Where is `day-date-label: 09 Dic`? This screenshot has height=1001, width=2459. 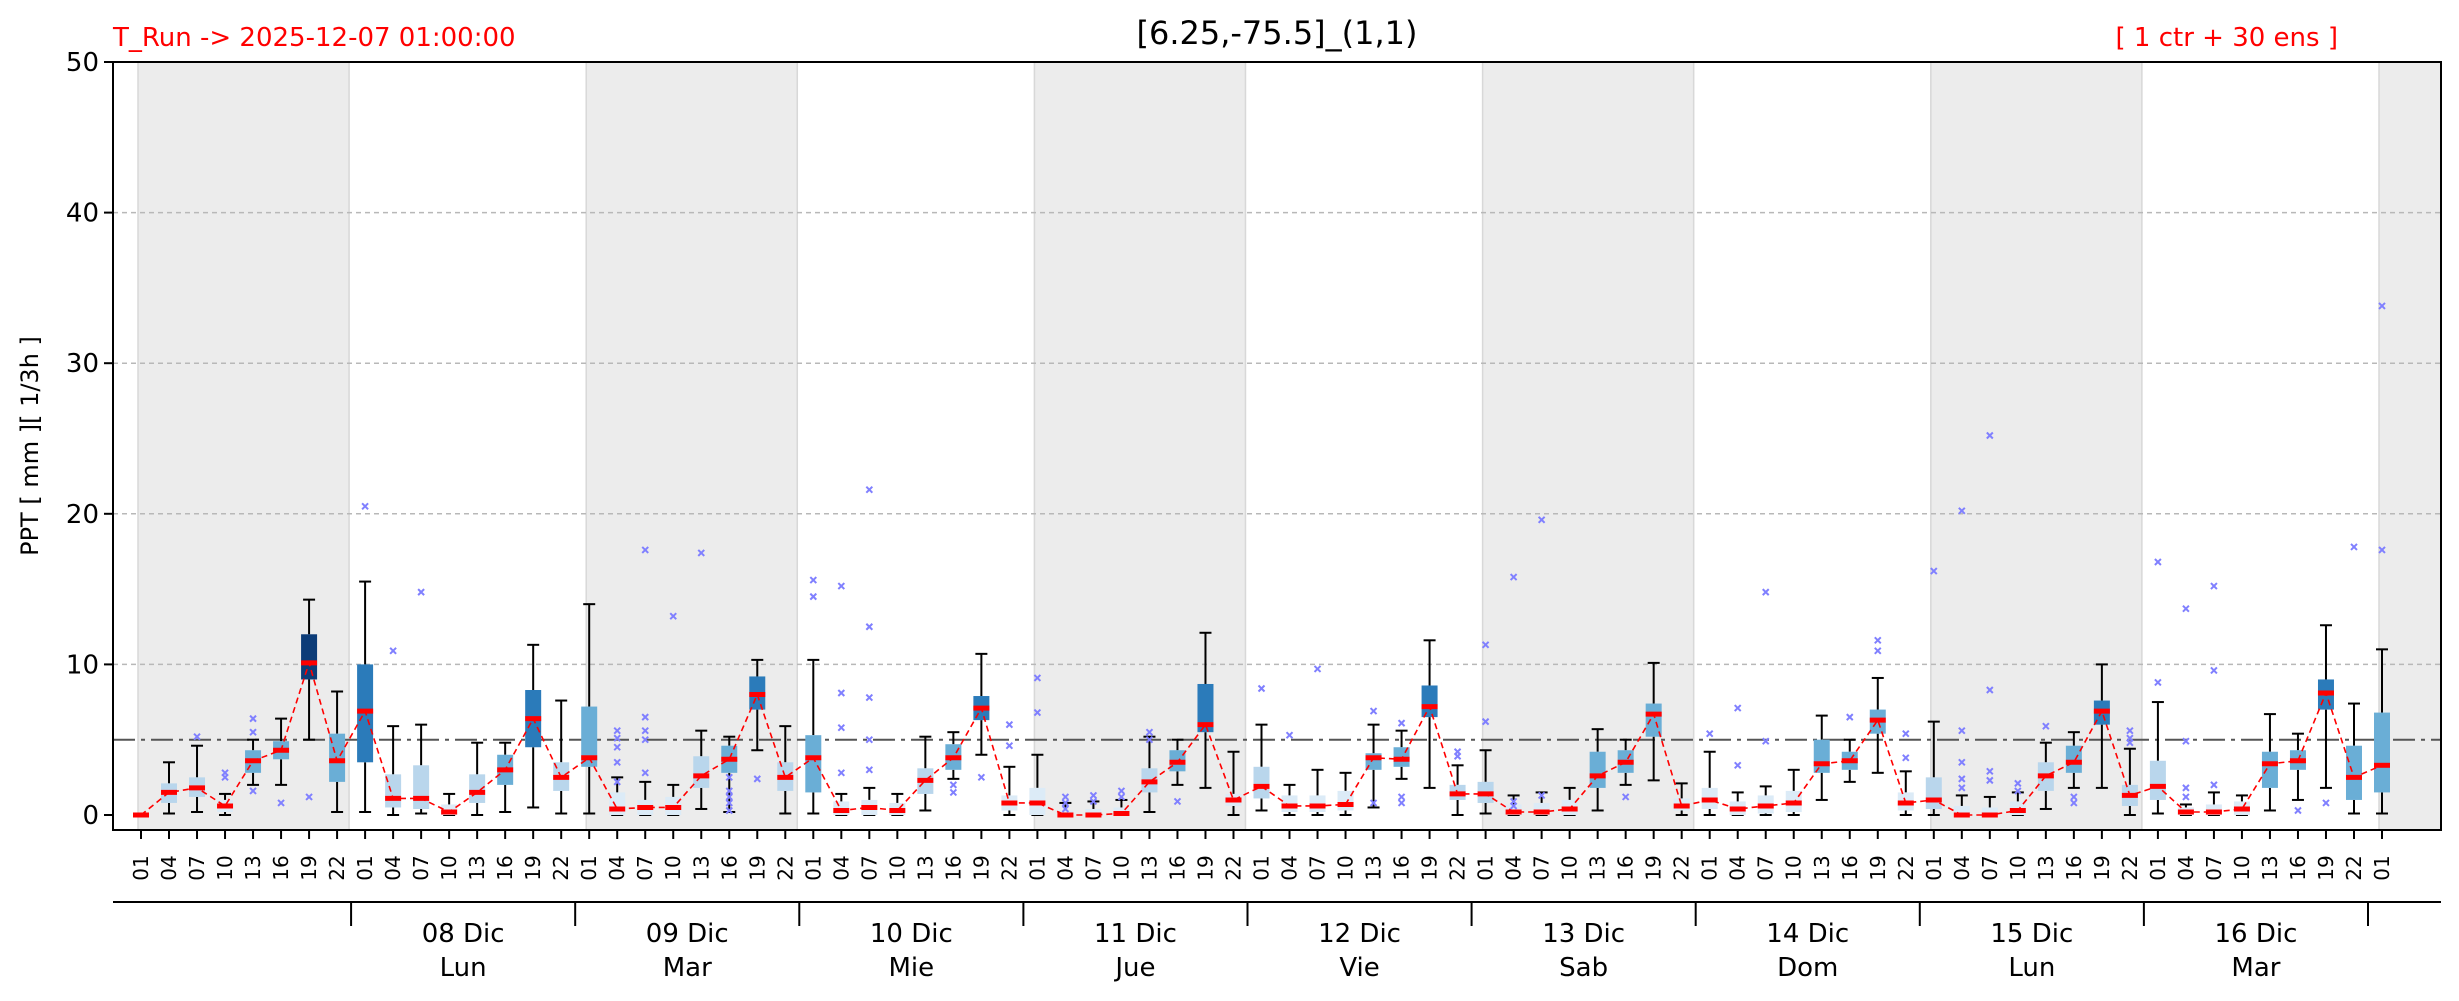 day-date-label: 09 Dic is located at coordinates (687, 934).